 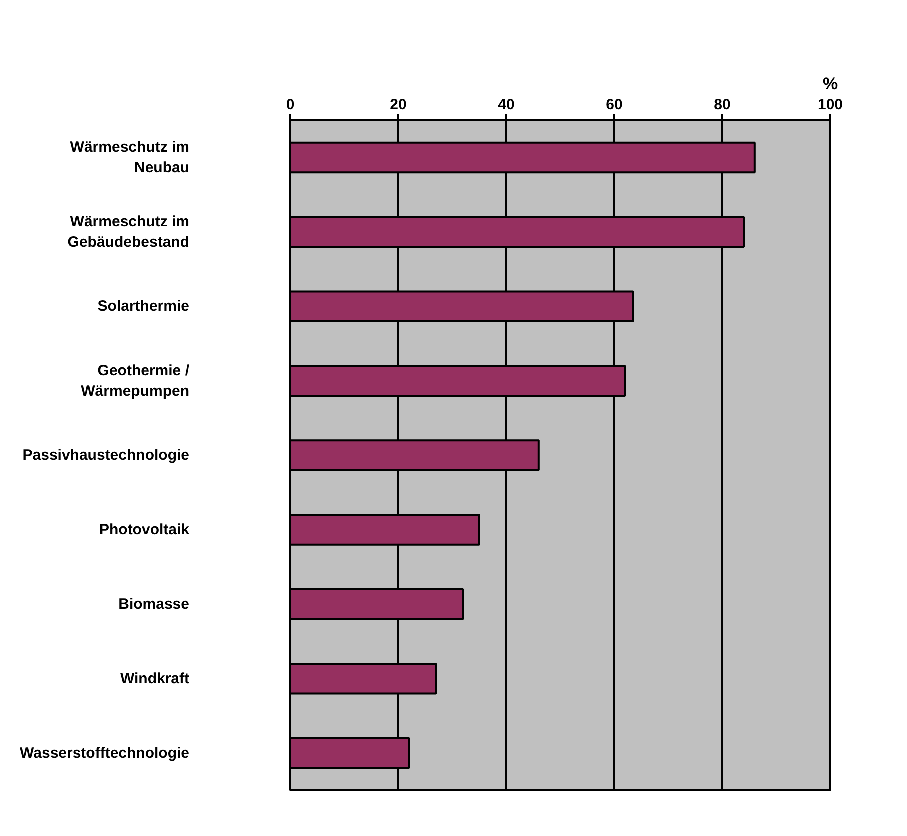 What do you see at coordinates (130, 157) in the screenshot?
I see `y-tick-label: Wärmeschutz im Neubau` at bounding box center [130, 157].